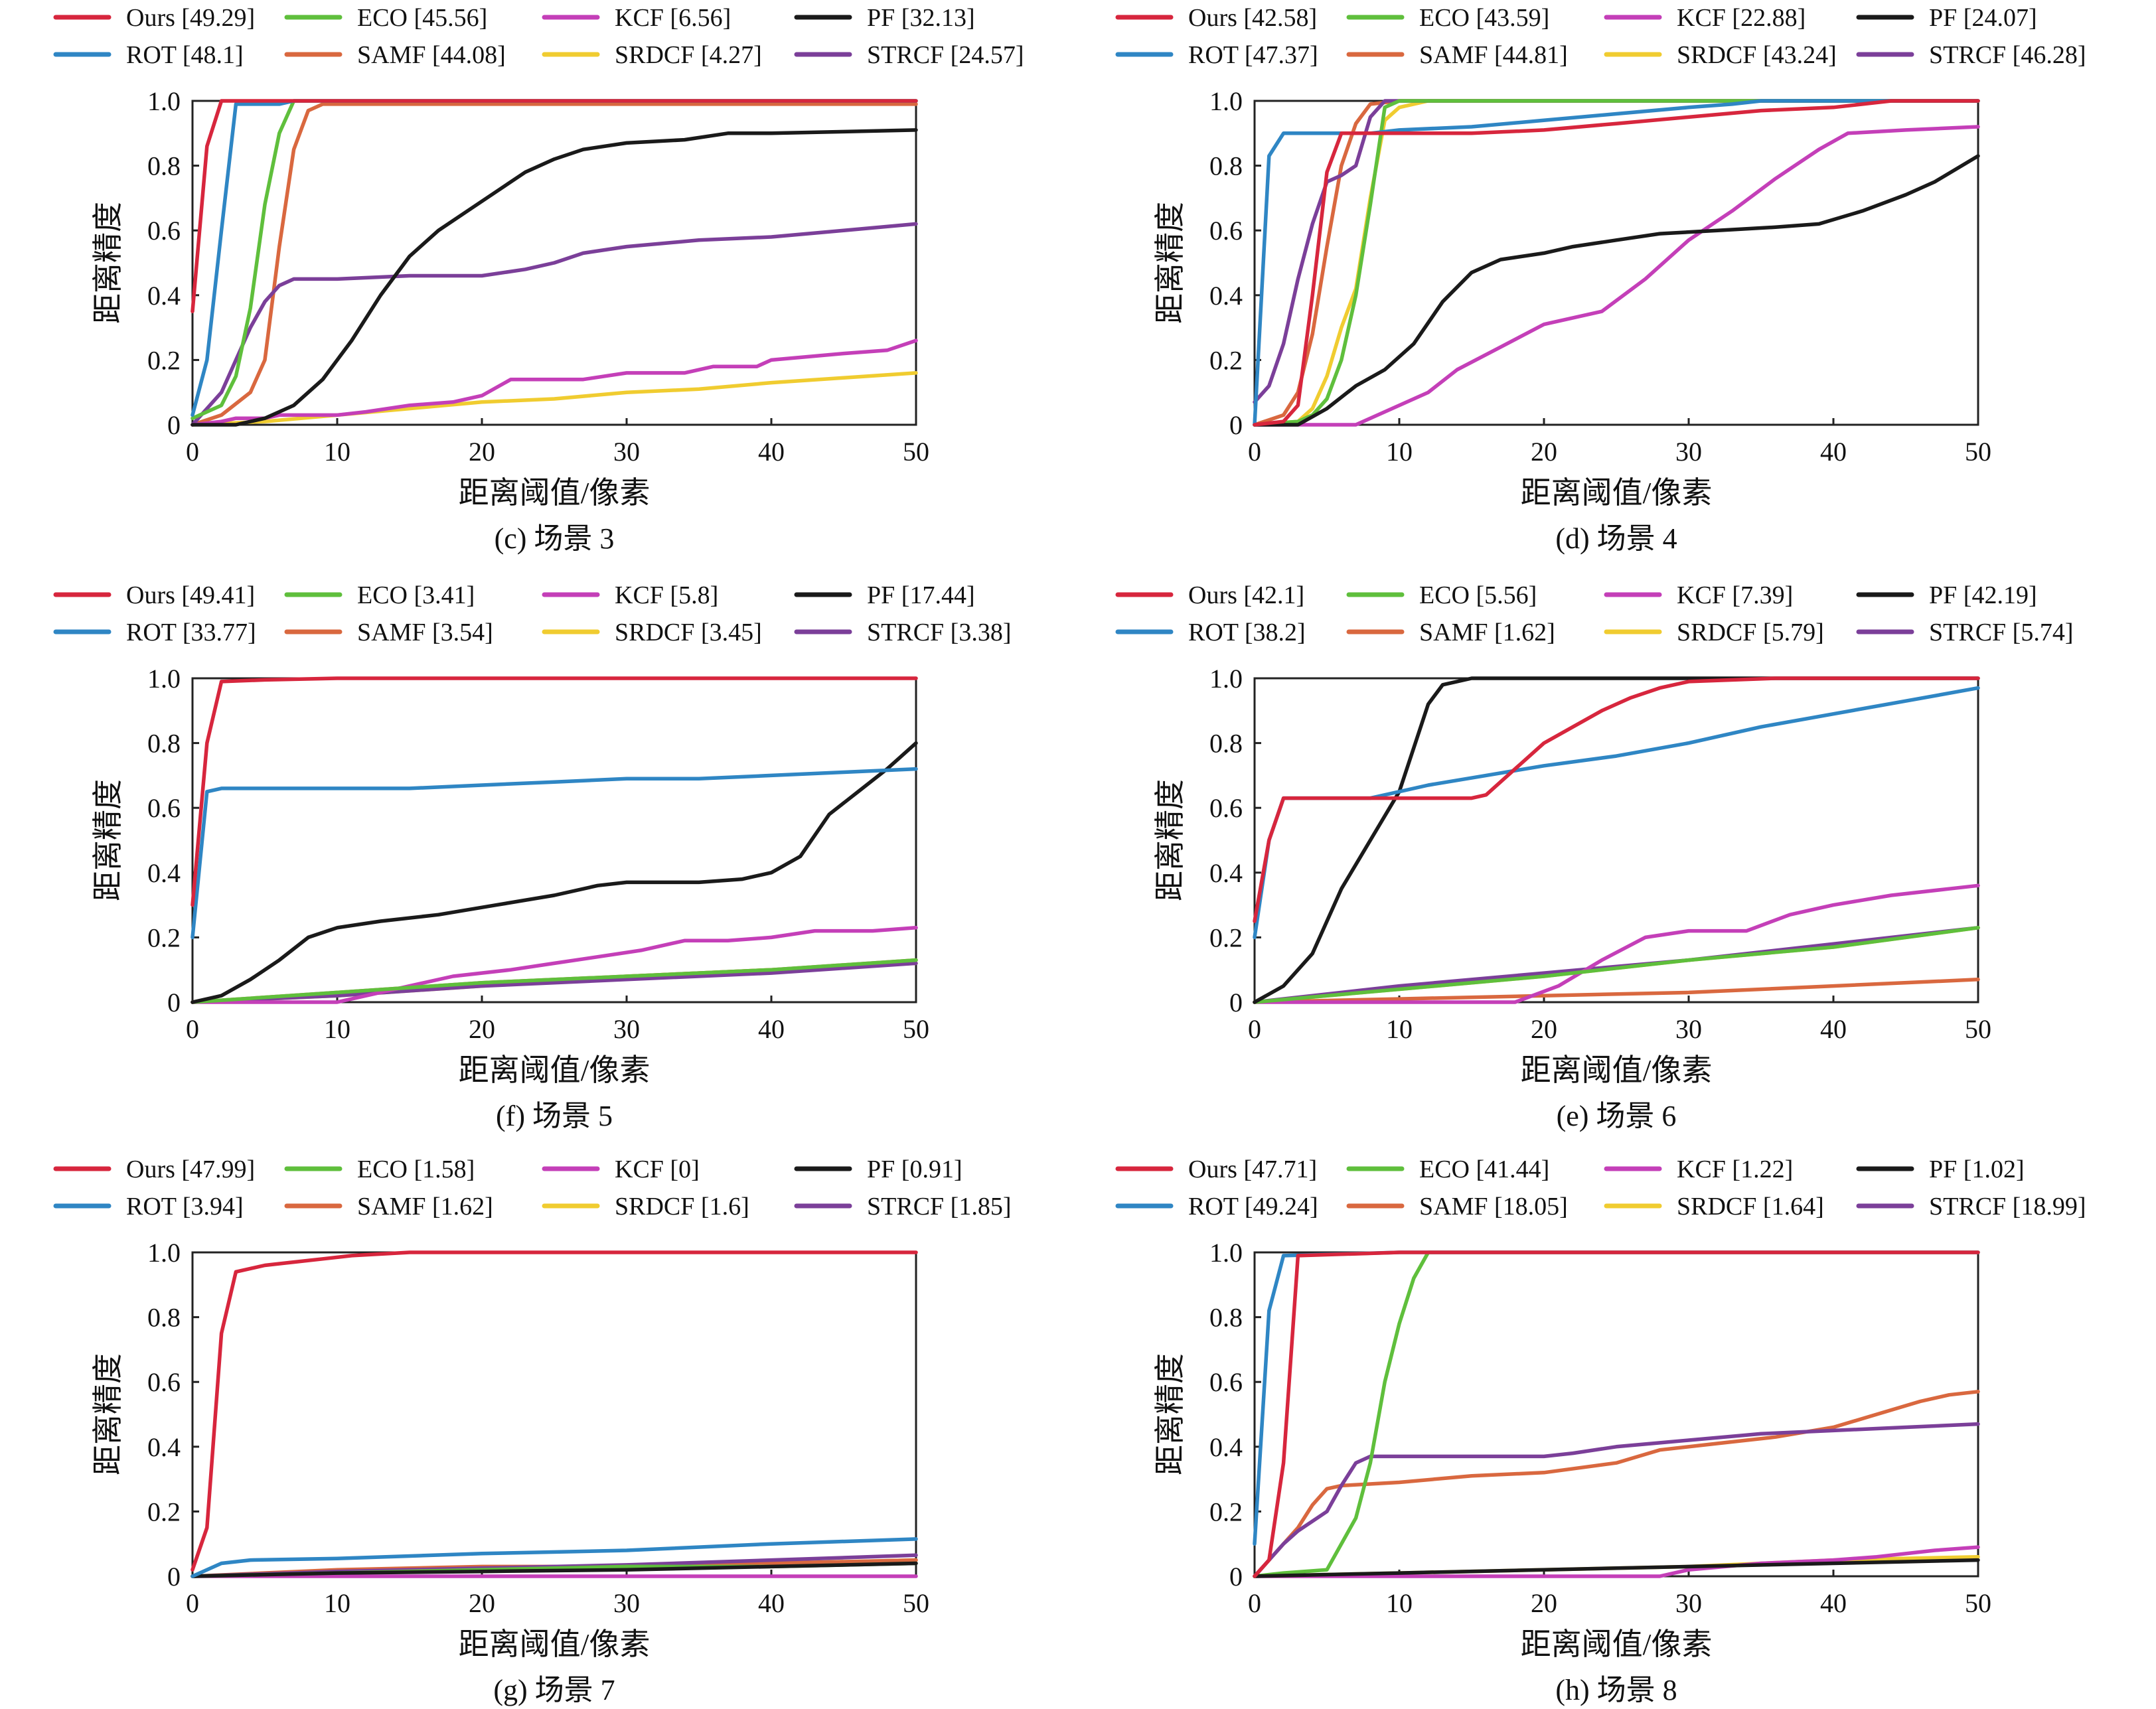  What do you see at coordinates (1400, 452) in the screenshot?
I see `x-tick-label: 10` at bounding box center [1400, 452].